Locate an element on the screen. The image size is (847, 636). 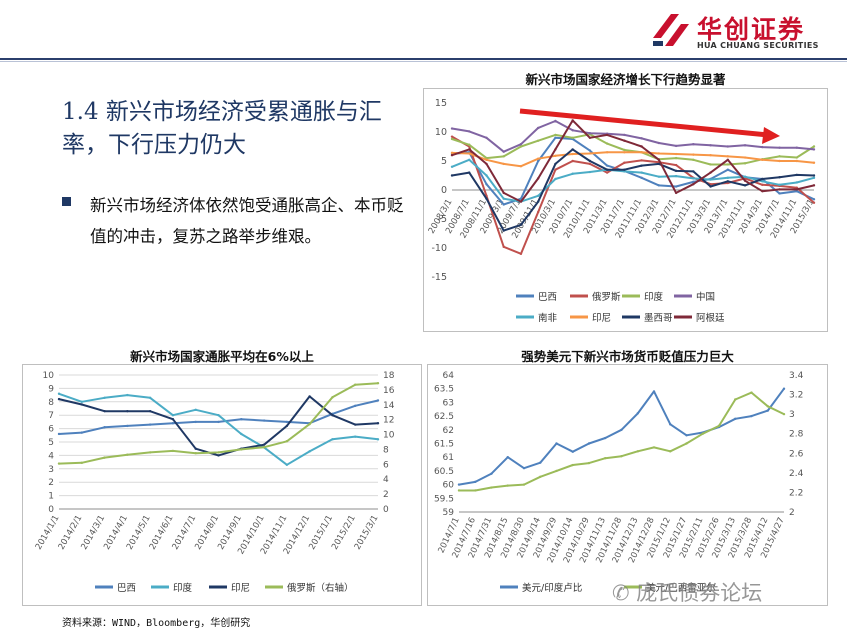
y2-tick-label: 16 is located at coordinates (389, 391).